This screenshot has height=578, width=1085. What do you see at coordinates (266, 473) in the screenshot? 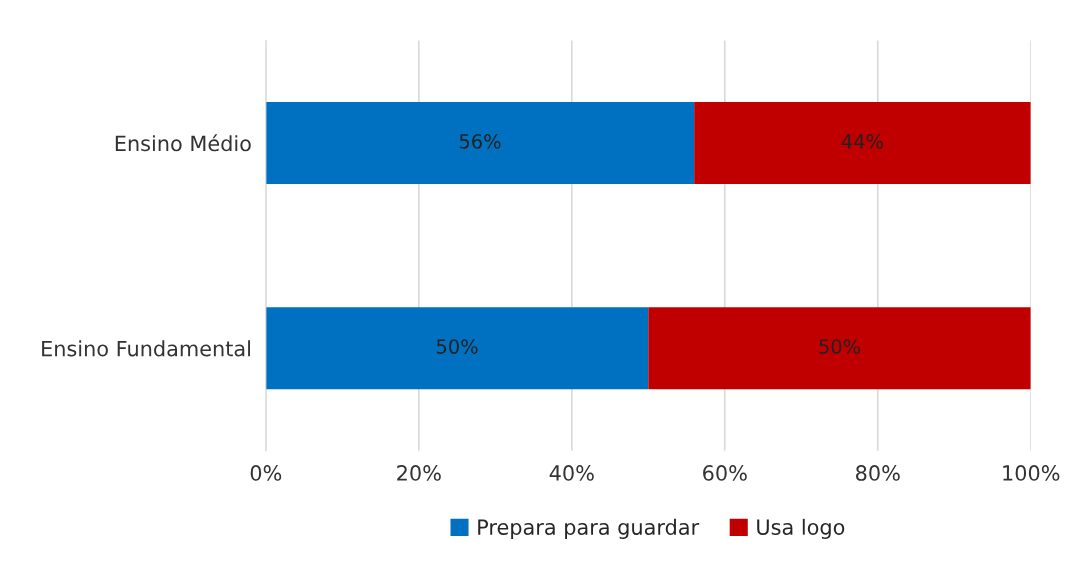
I see `x-tick-label: 0%` at bounding box center [266, 473].